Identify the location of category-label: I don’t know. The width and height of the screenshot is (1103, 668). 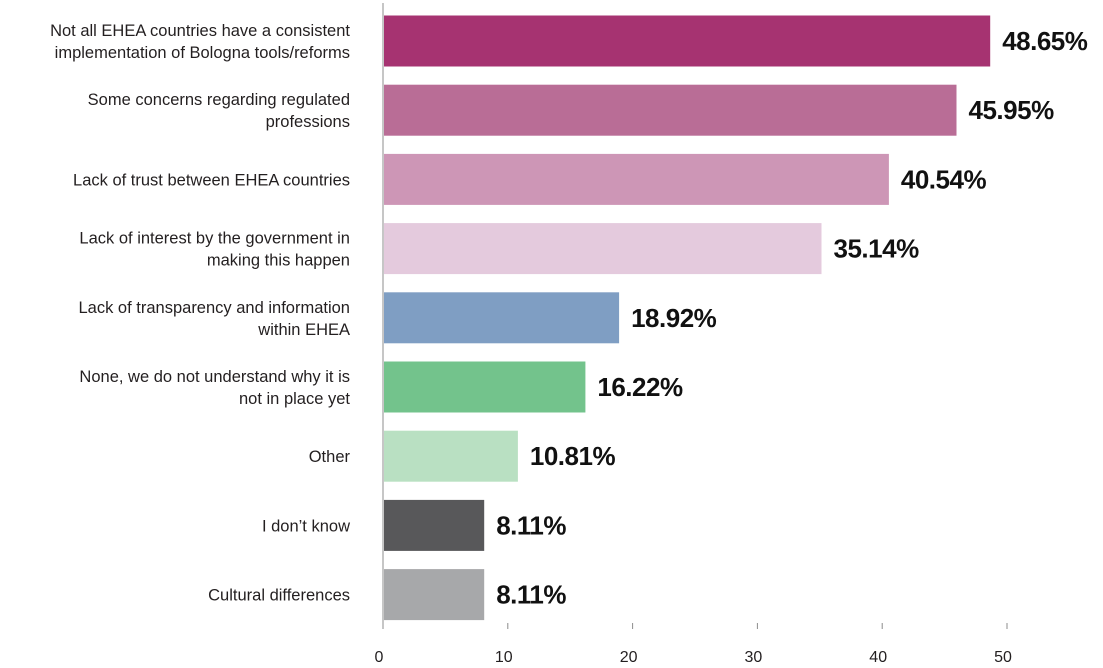
(306, 526).